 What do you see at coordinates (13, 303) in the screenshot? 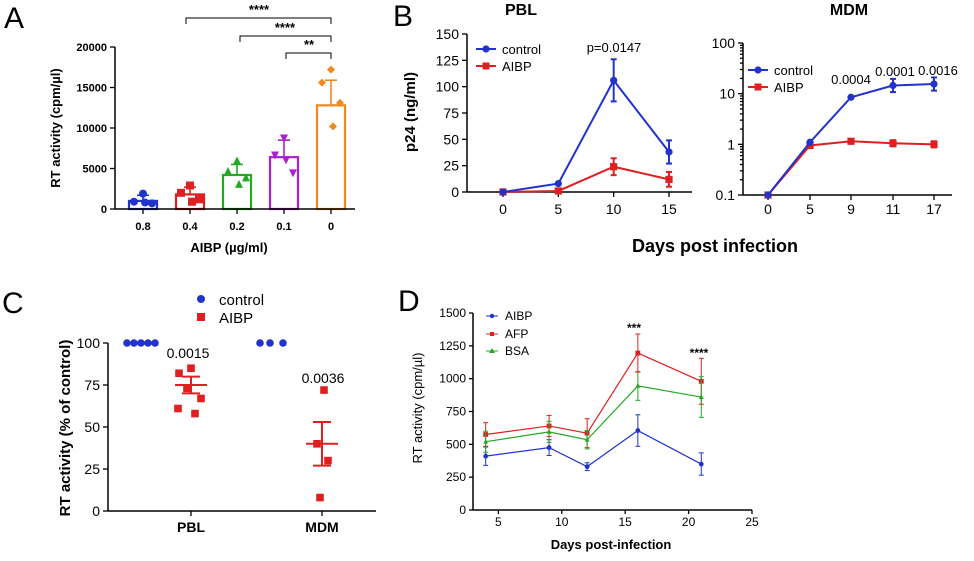
I see `panel-label-c: C` at bounding box center [13, 303].